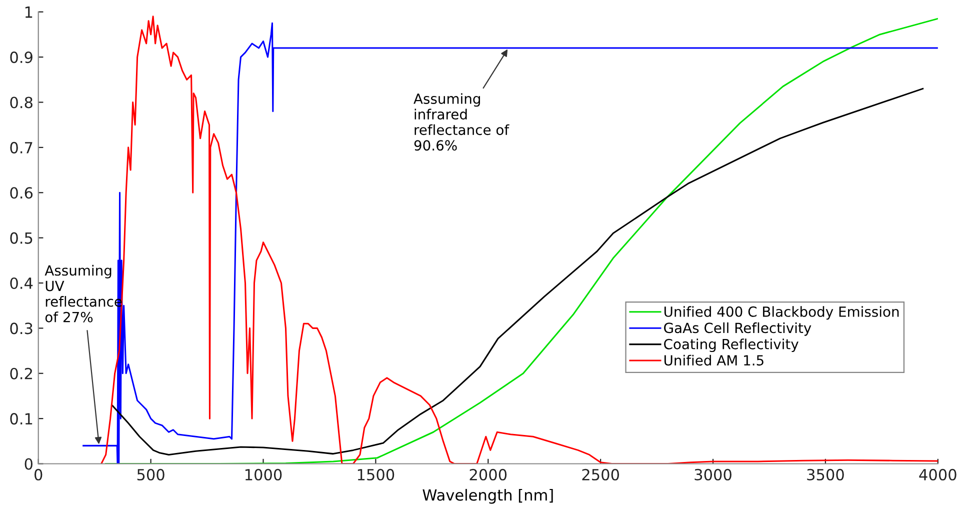 The height and width of the screenshot is (517, 959). Describe the element at coordinates (731, 345) in the screenshot. I see `legend-label: Coating Reflectivity` at that location.